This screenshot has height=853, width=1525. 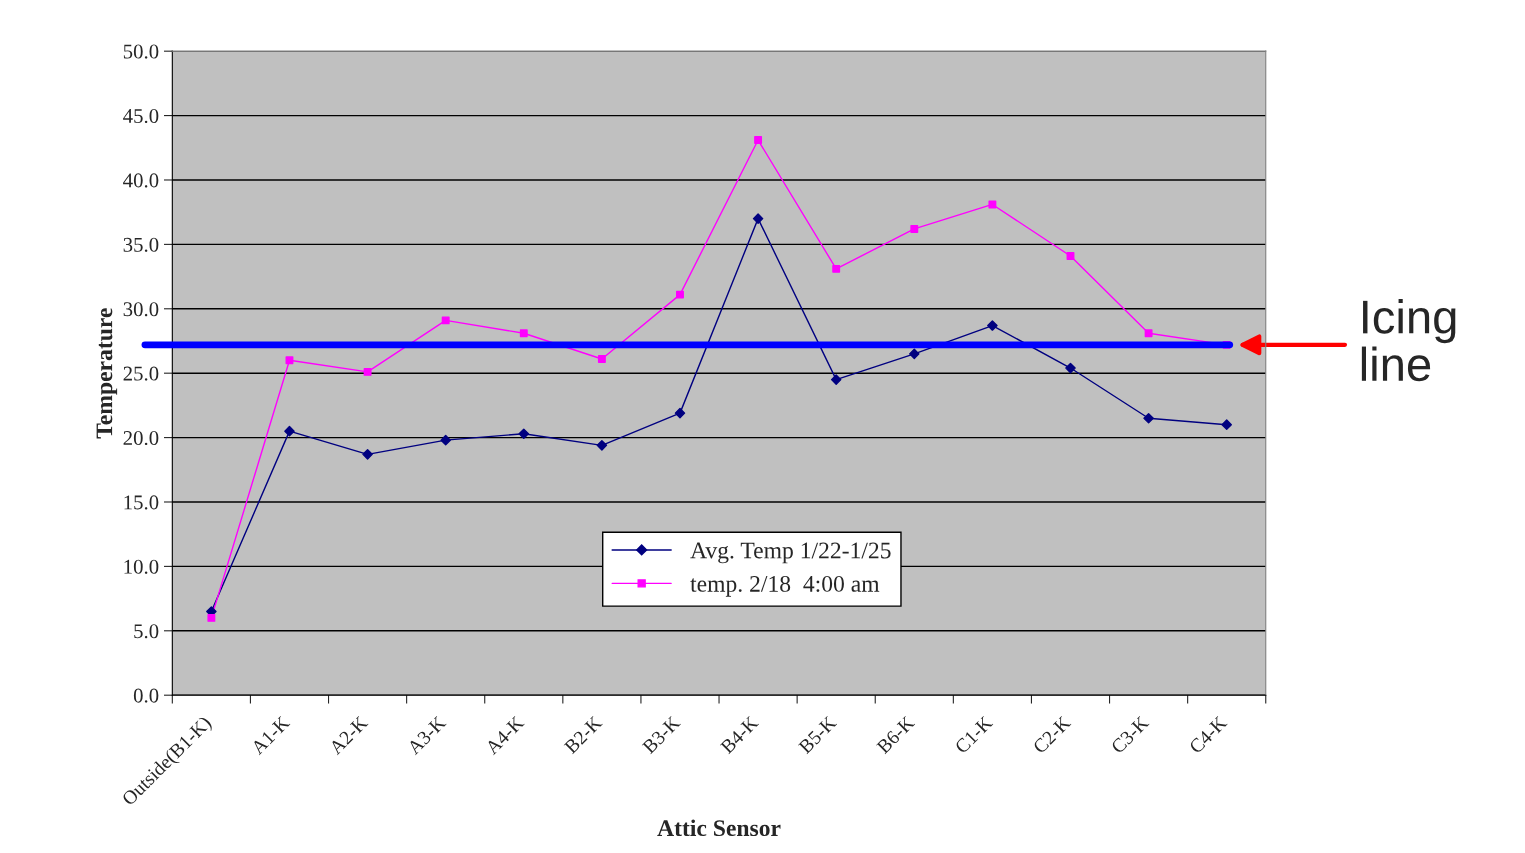 What do you see at coordinates (790, 553) in the screenshot?
I see `legend-label: Avg. Temp 1/22-1/25` at bounding box center [790, 553].